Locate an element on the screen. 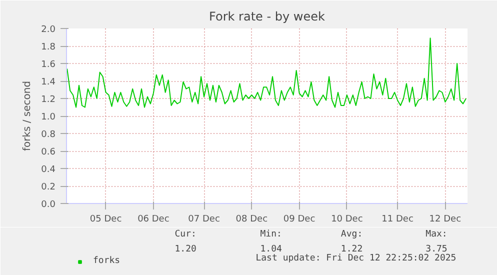 Image resolution: width=497 pixels, height=275 pixels. x-tick-label: 05 Dec is located at coordinates (106, 219).